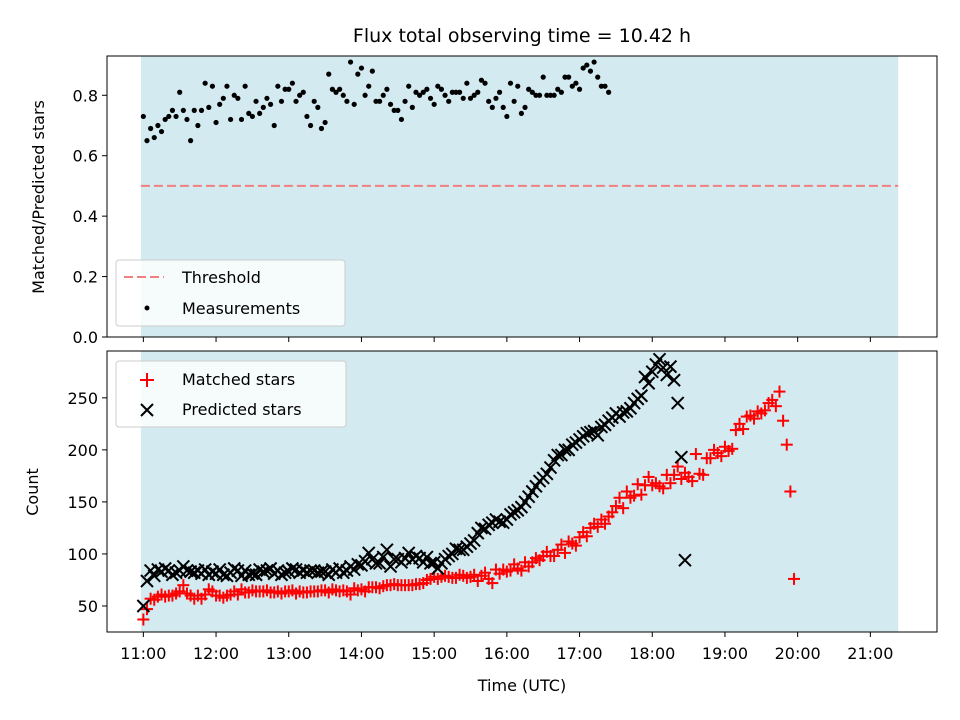 The width and height of the screenshot is (960, 720). What do you see at coordinates (238, 379) in the screenshot?
I see `legend-matched-label: Matched stars` at bounding box center [238, 379].